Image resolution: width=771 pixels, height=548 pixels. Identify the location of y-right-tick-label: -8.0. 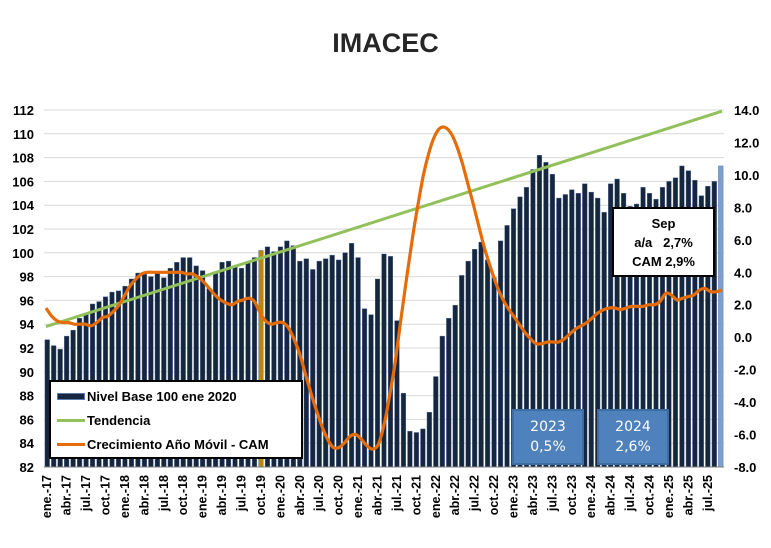
(745, 467).